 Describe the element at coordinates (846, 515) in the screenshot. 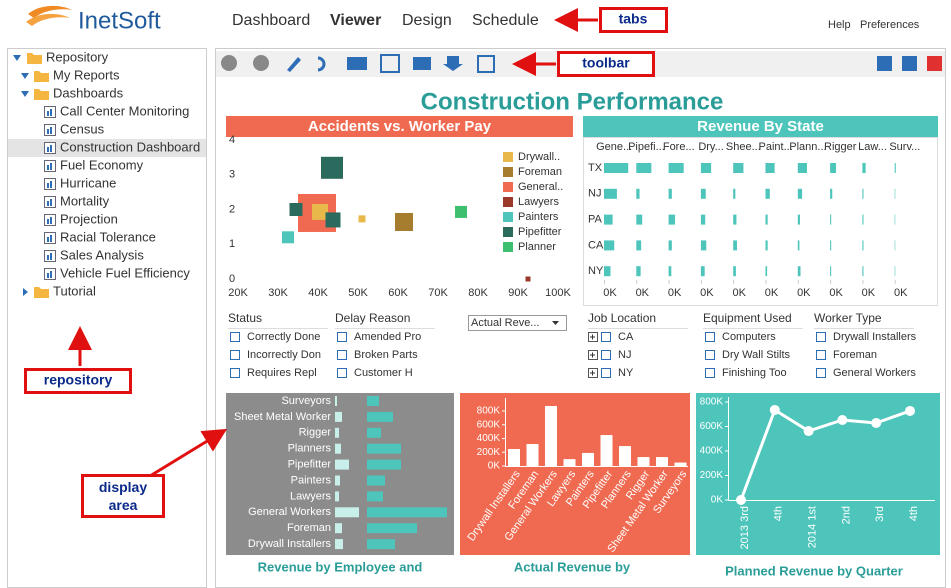

I see `x-tick-label: 2nd` at that location.